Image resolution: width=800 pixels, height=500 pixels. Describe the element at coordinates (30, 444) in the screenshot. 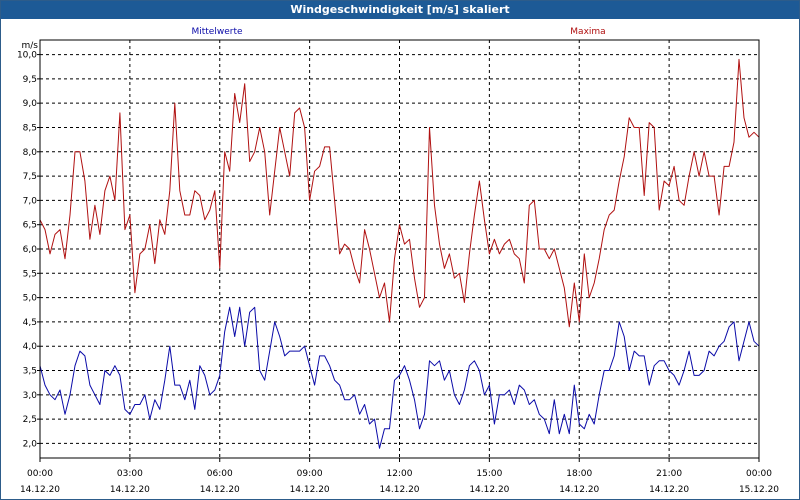

I see `y-tick-label: 2,0` at that location.